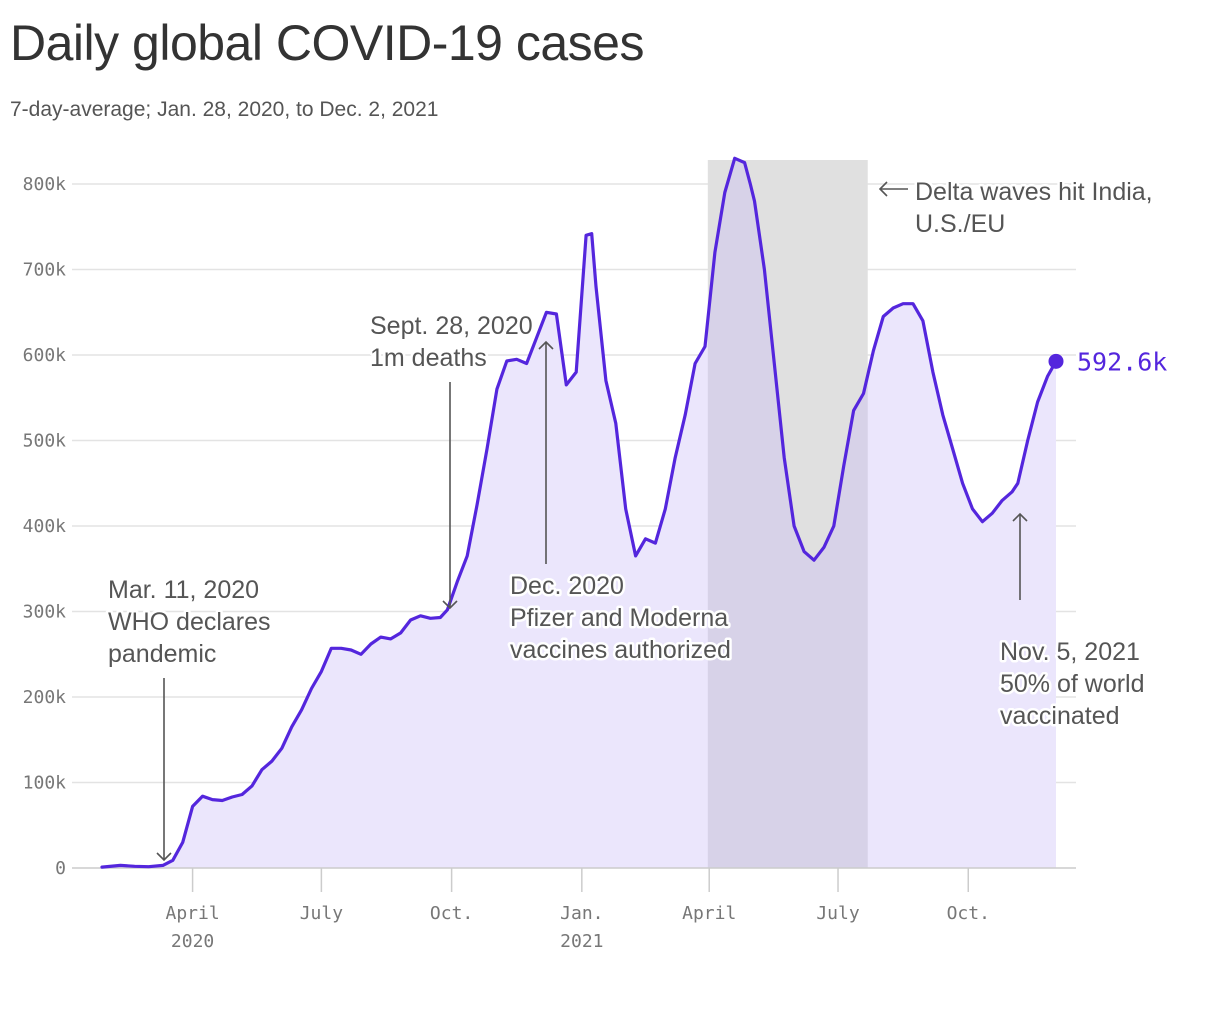 The image size is (1220, 1010). What do you see at coordinates (45, 697) in the screenshot?
I see `y-tick-label: 200k` at bounding box center [45, 697].